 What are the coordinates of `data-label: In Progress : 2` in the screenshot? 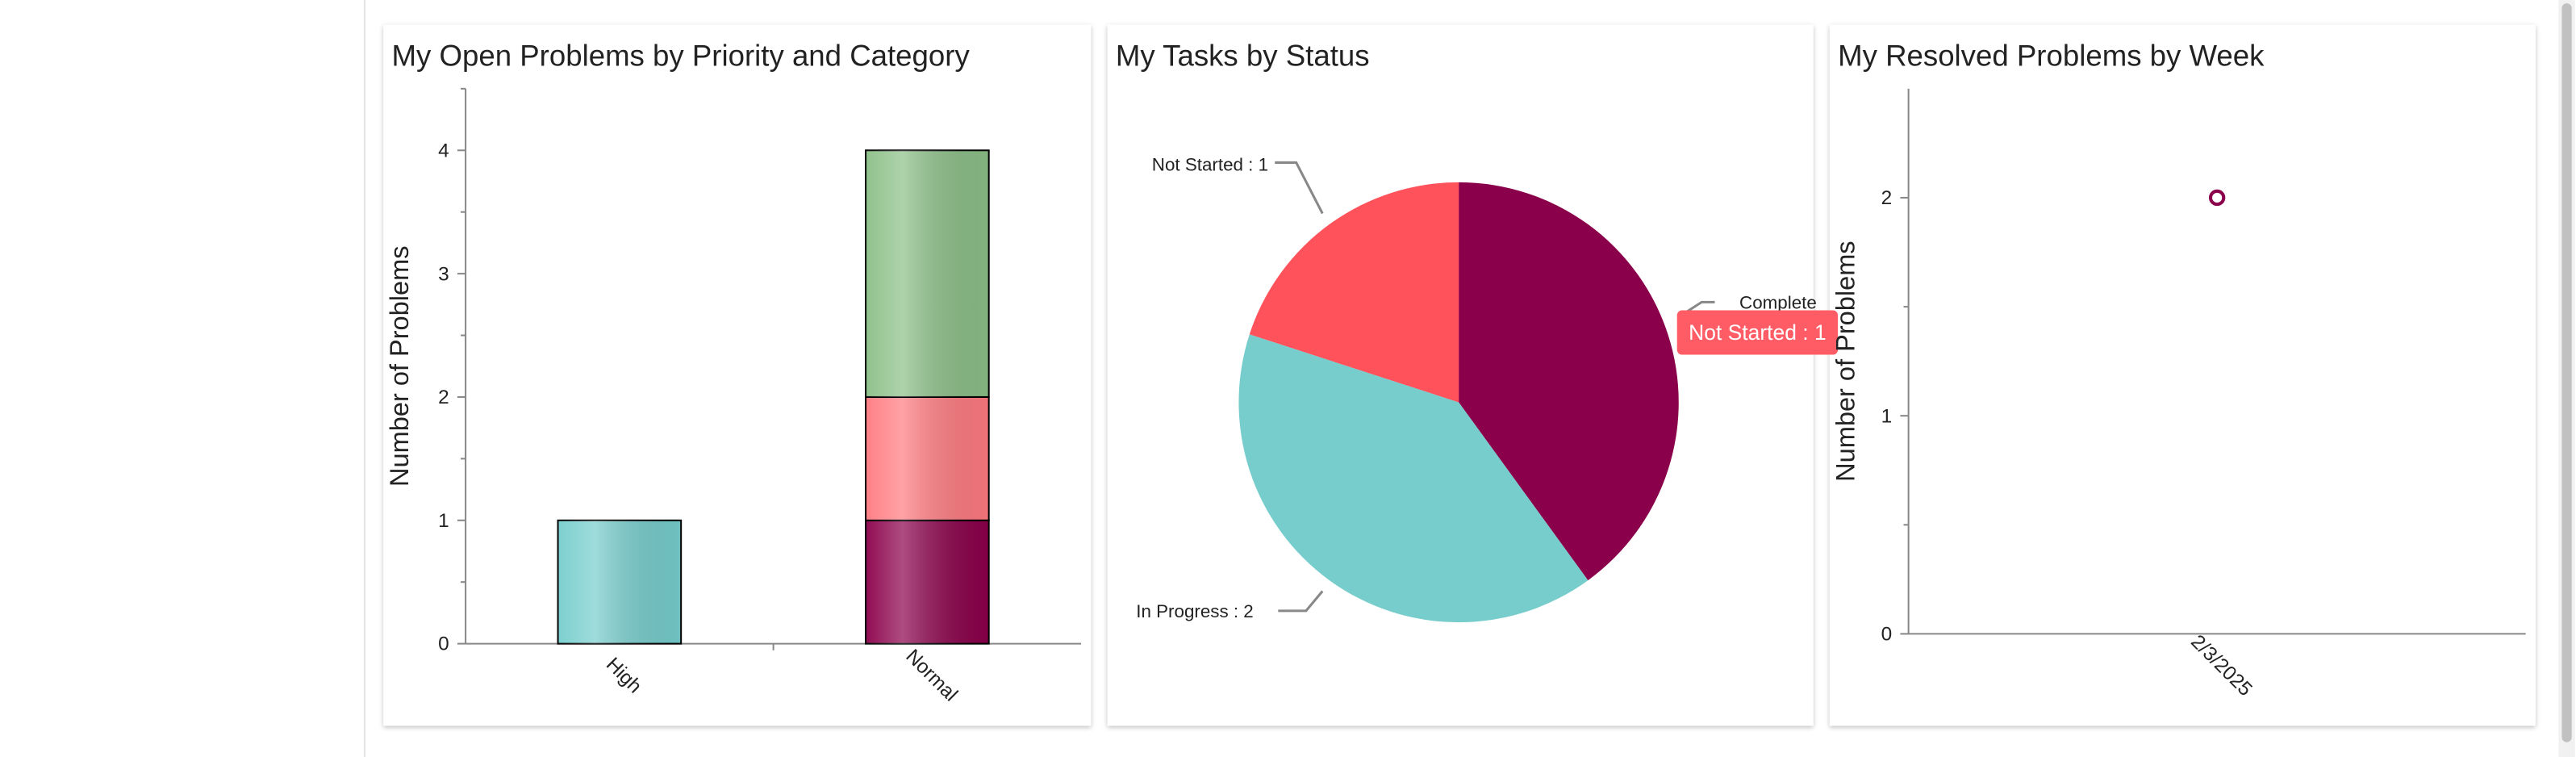 It's located at (1195, 611).